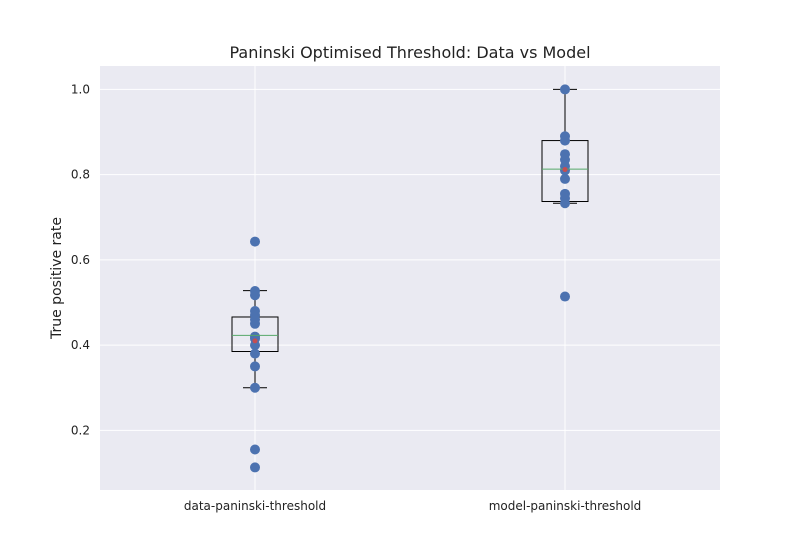 This screenshot has width=800, height=550. What do you see at coordinates (80, 345) in the screenshot?
I see `y-tick-label: 0.4` at bounding box center [80, 345].